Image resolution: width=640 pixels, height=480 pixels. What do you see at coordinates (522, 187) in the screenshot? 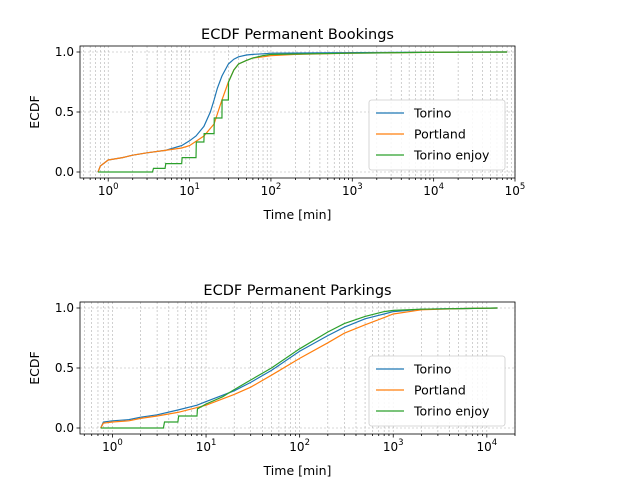
I see `x-tick-label-exponent: 5` at bounding box center [522, 187].